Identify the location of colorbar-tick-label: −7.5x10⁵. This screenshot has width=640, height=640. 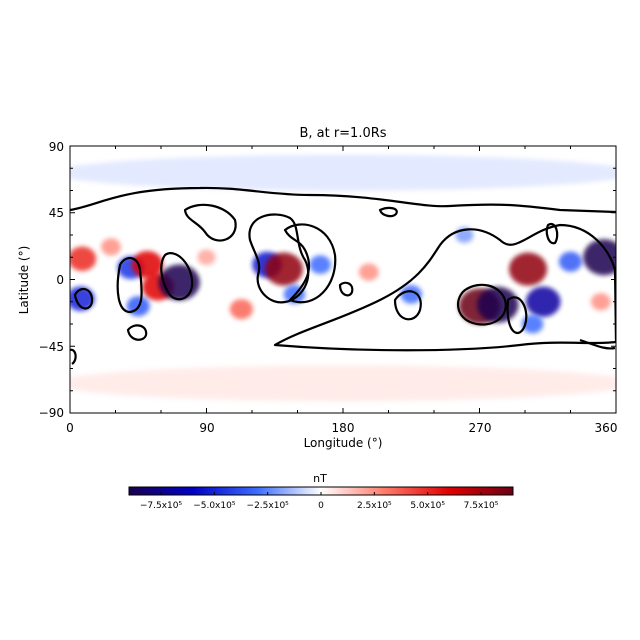
(161, 506).